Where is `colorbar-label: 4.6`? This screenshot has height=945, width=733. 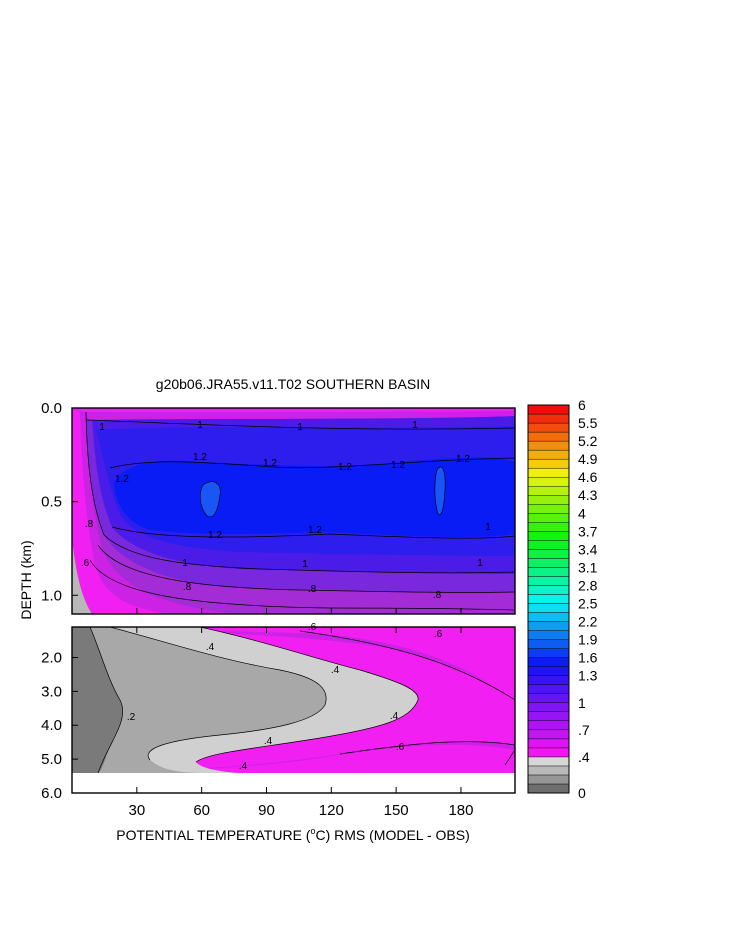
colorbar-label: 4.6 is located at coordinates (588, 477).